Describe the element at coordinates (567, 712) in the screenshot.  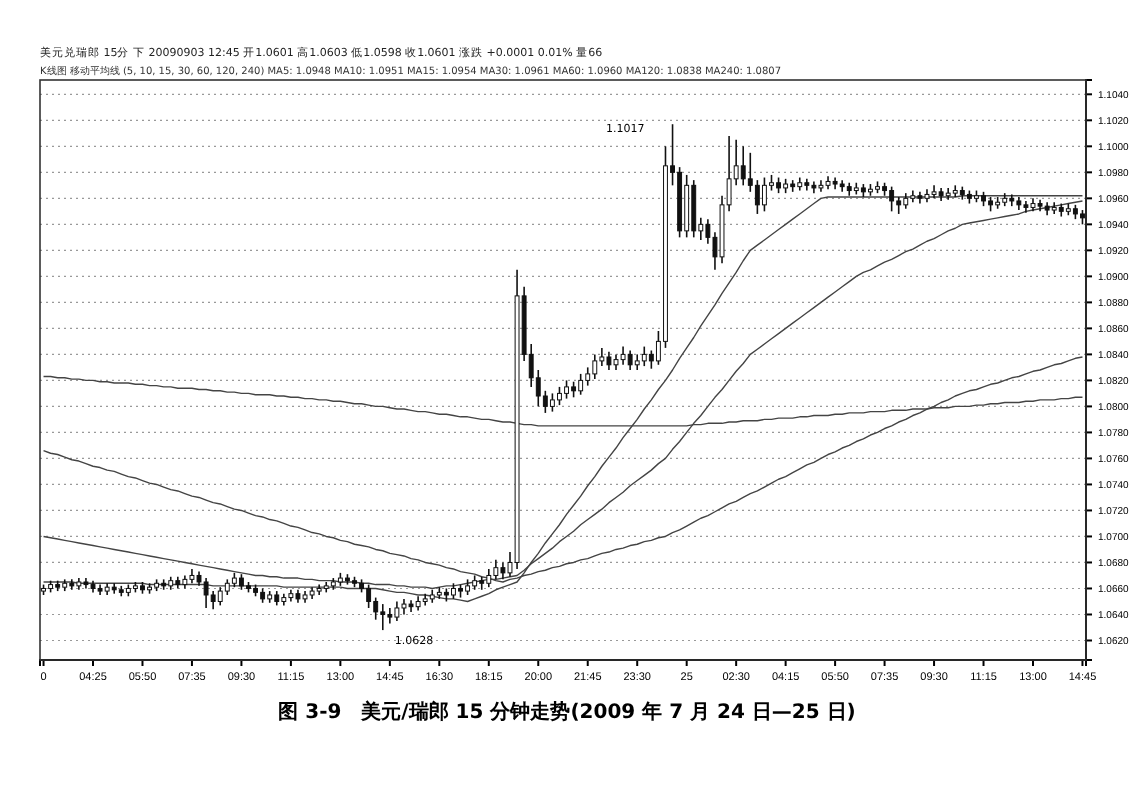
I see `caption: 图 3-9 美元/瑞郎 15 分钟走势(2009 年 7 月 24 日—25 日)` at that location.